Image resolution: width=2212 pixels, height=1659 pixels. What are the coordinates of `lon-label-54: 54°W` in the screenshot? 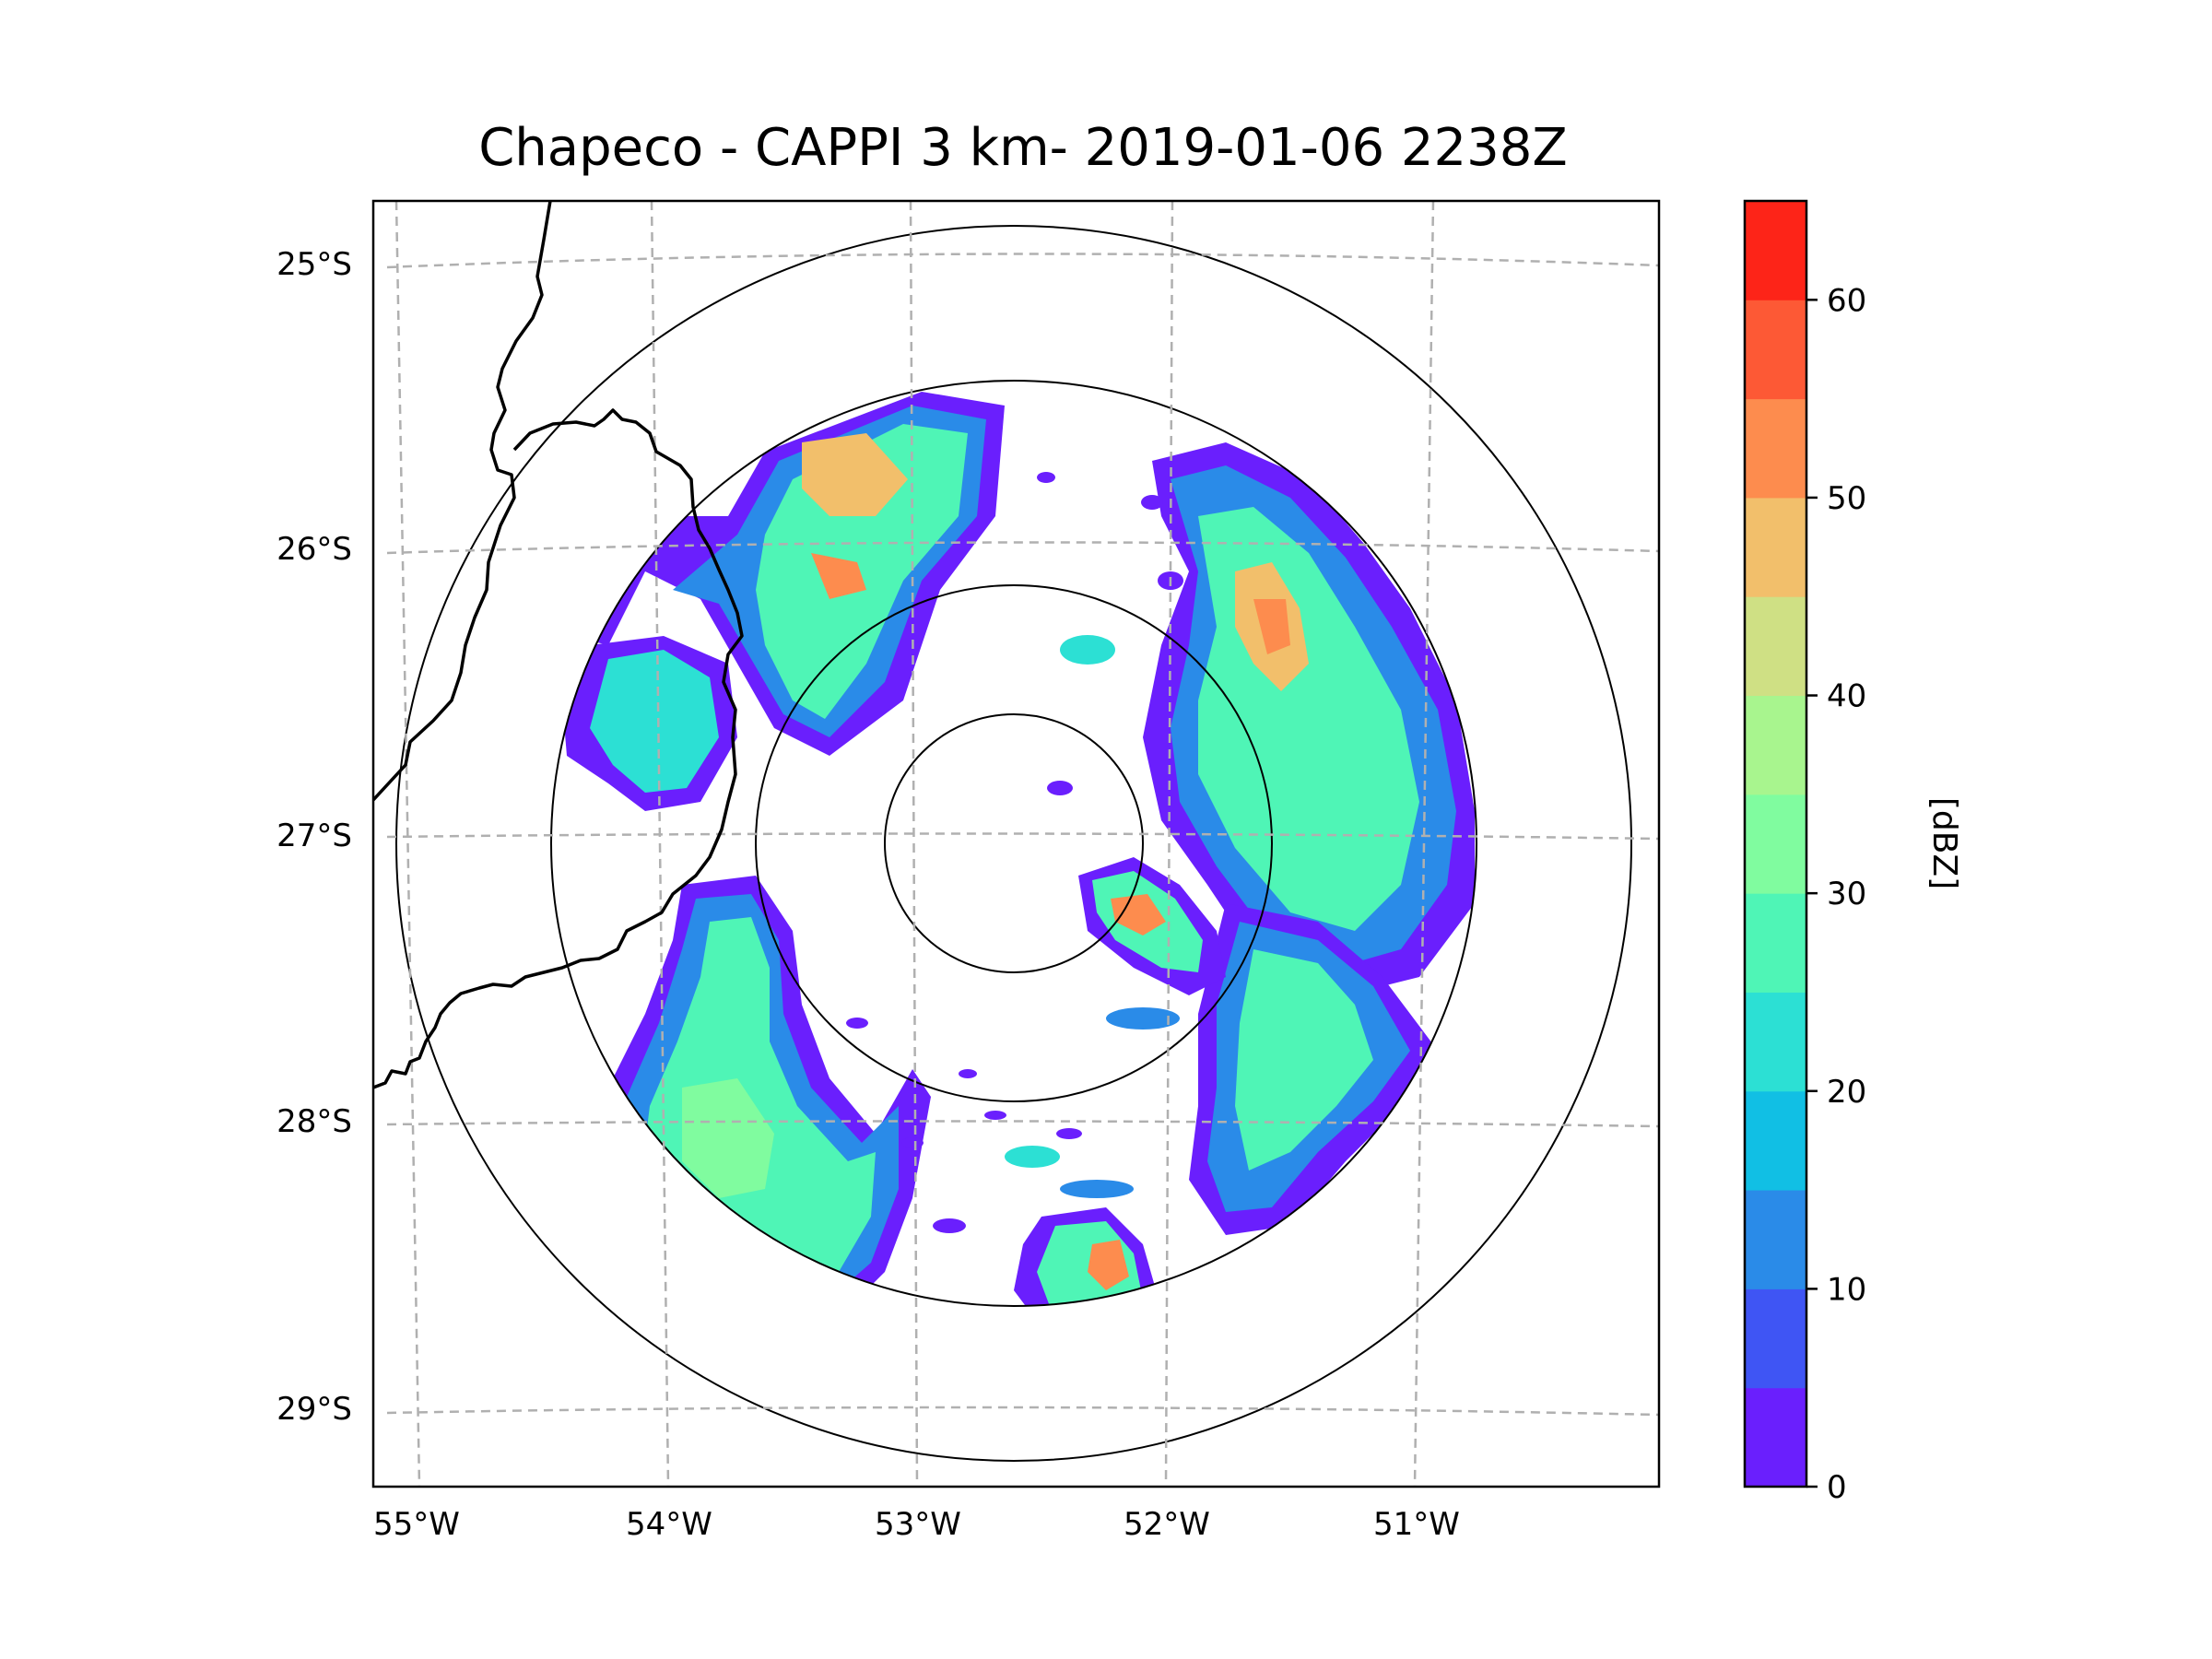 It's located at (669, 1524).